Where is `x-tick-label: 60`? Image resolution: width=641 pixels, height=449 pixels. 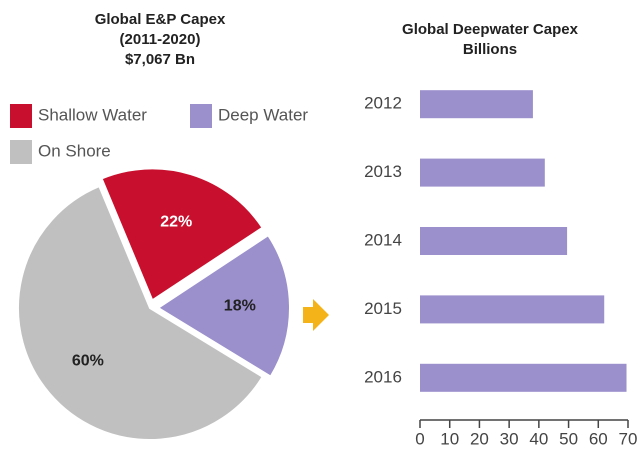 x-tick-label: 60 is located at coordinates (598, 438).